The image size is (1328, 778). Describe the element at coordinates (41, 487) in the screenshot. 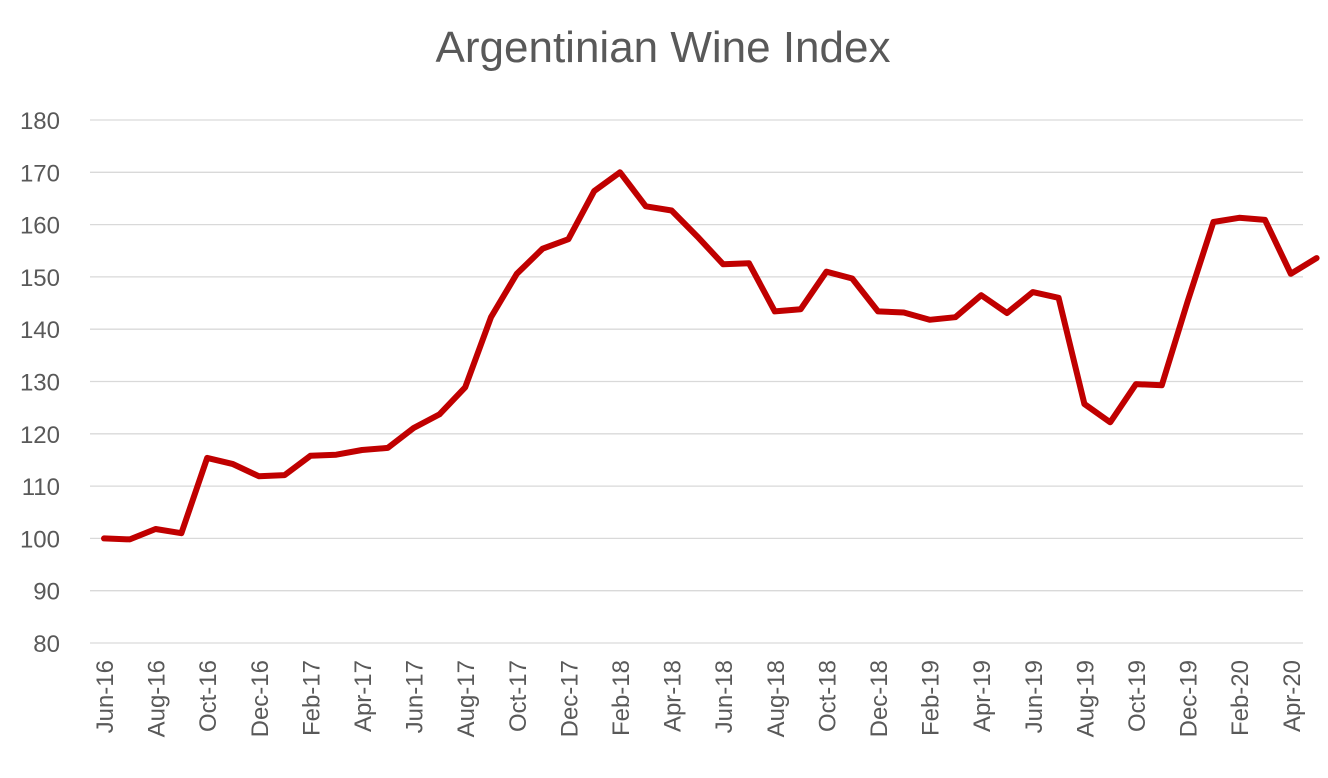

I see `y-tick-label: 110` at that location.